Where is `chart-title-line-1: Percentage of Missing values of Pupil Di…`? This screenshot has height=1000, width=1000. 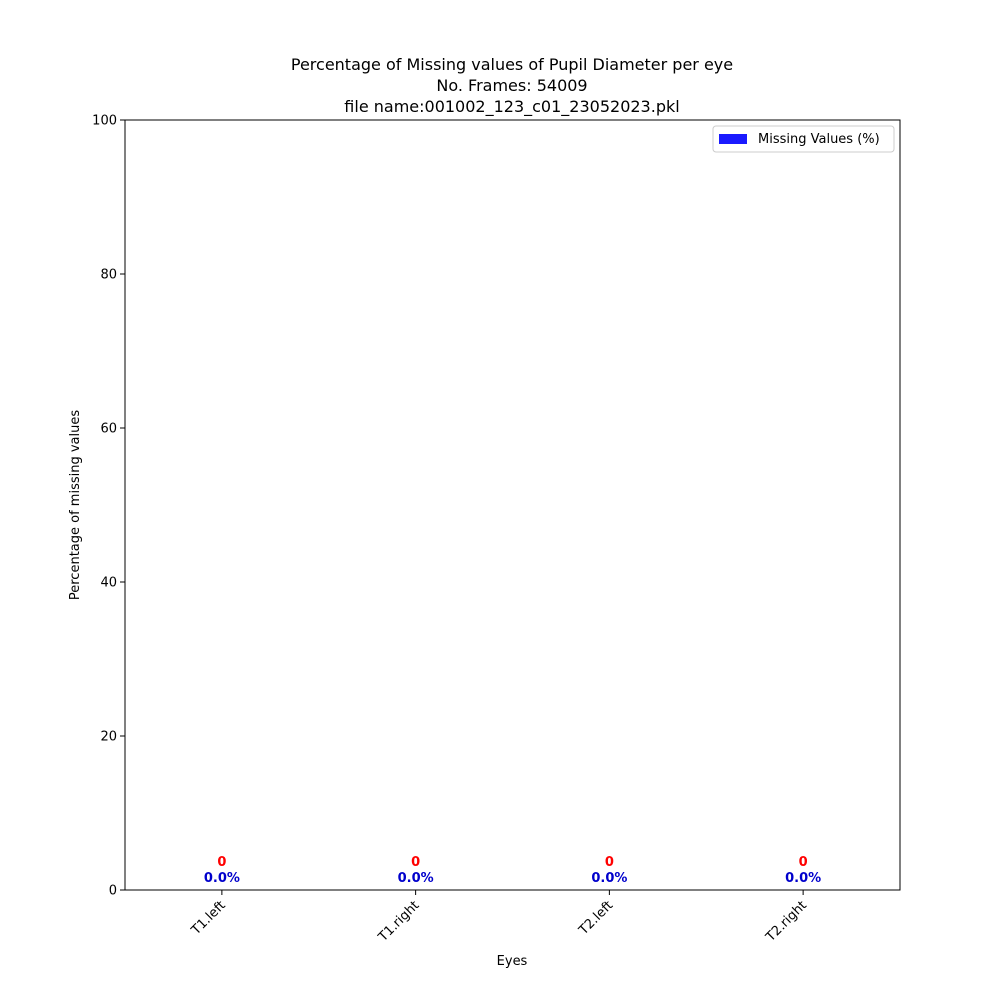 chart-title-line-1: Percentage of Missing values of Pupil Di… is located at coordinates (512, 64).